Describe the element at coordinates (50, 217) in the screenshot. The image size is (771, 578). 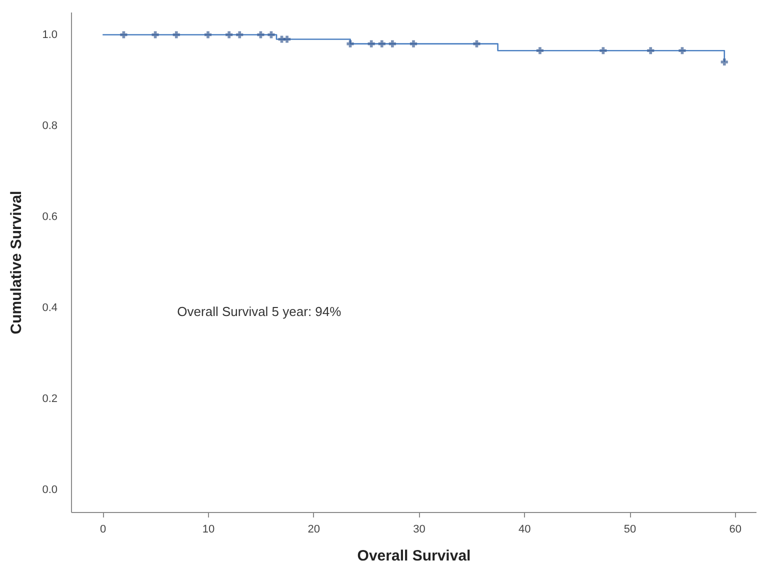
I see `y-tick-label: 0.6` at that location.